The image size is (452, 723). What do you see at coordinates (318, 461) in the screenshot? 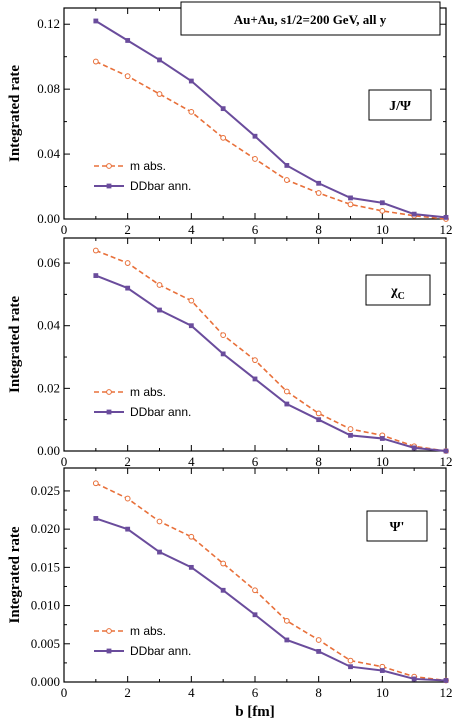
I see `x-tick-label: 8` at bounding box center [318, 461].